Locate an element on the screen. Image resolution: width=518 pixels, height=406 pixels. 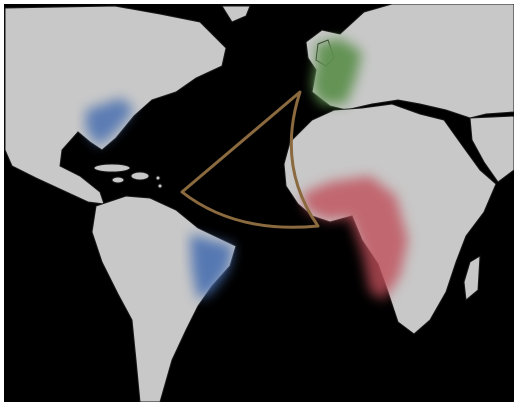
madagascar is located at coordinates (472, 278).